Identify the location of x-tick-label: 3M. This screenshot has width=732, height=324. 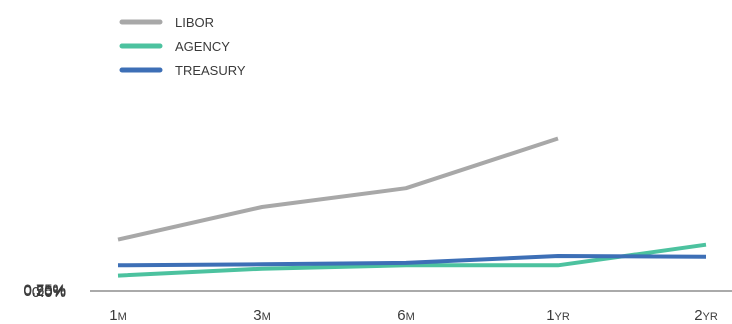
(262, 315).